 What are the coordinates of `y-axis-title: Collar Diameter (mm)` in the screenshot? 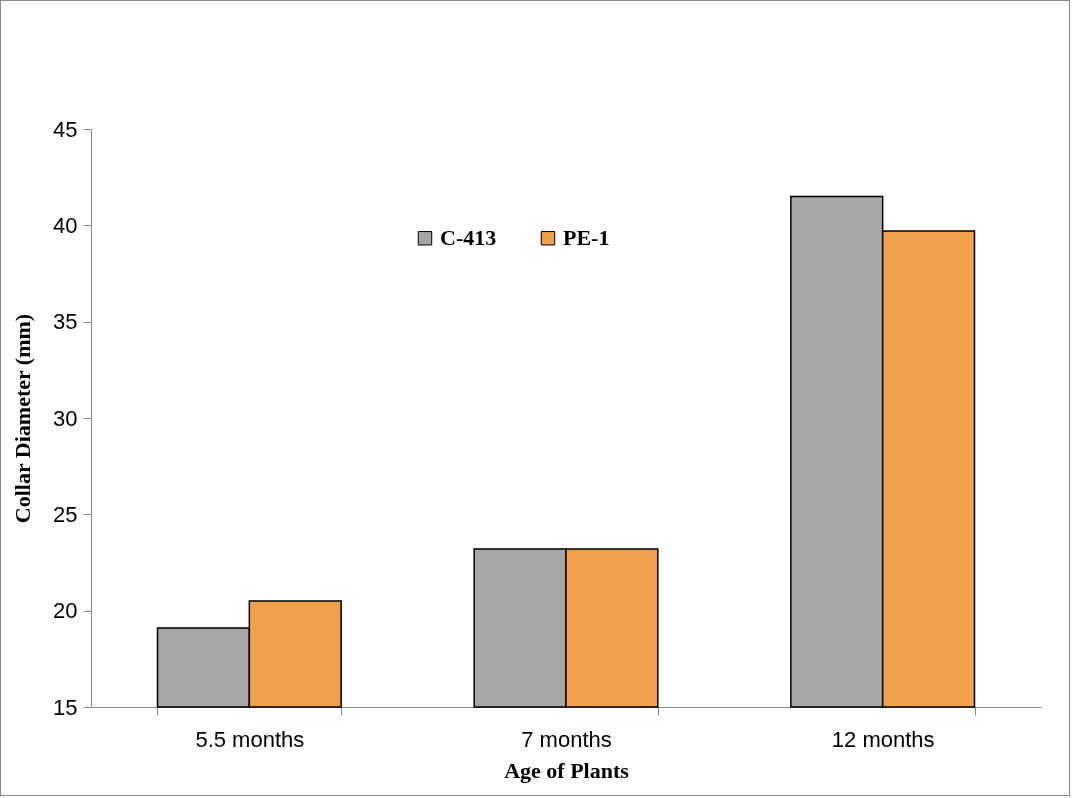 It's located at (23, 418).